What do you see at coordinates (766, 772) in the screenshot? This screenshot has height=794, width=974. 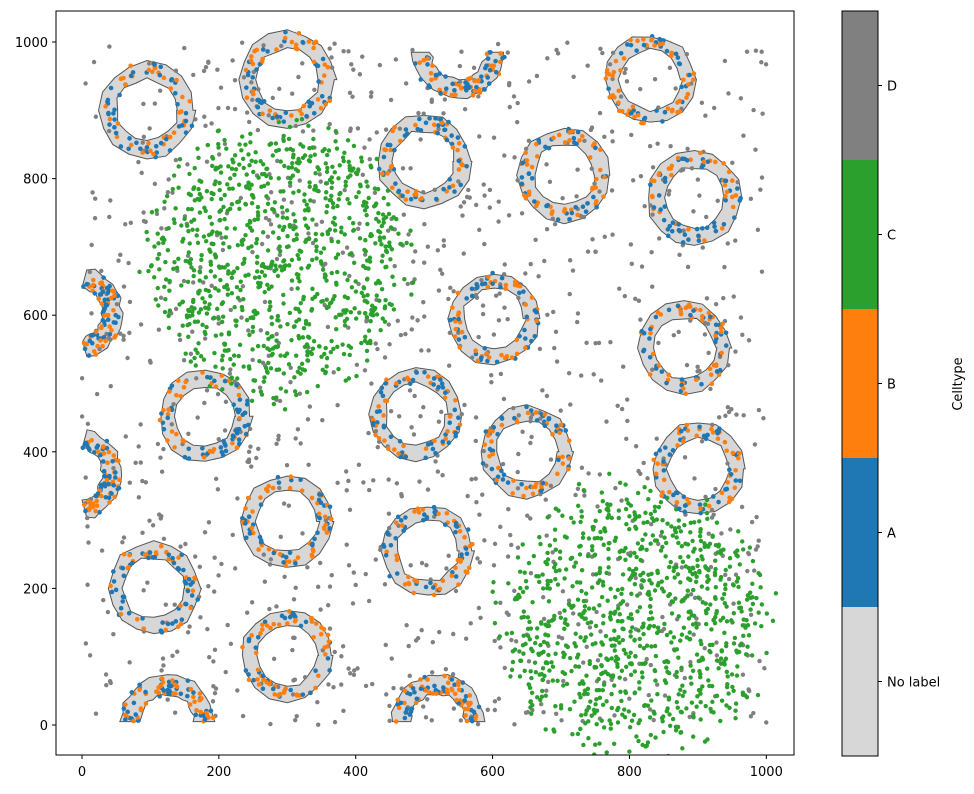 I see `x-tick-label: 1000` at bounding box center [766, 772].